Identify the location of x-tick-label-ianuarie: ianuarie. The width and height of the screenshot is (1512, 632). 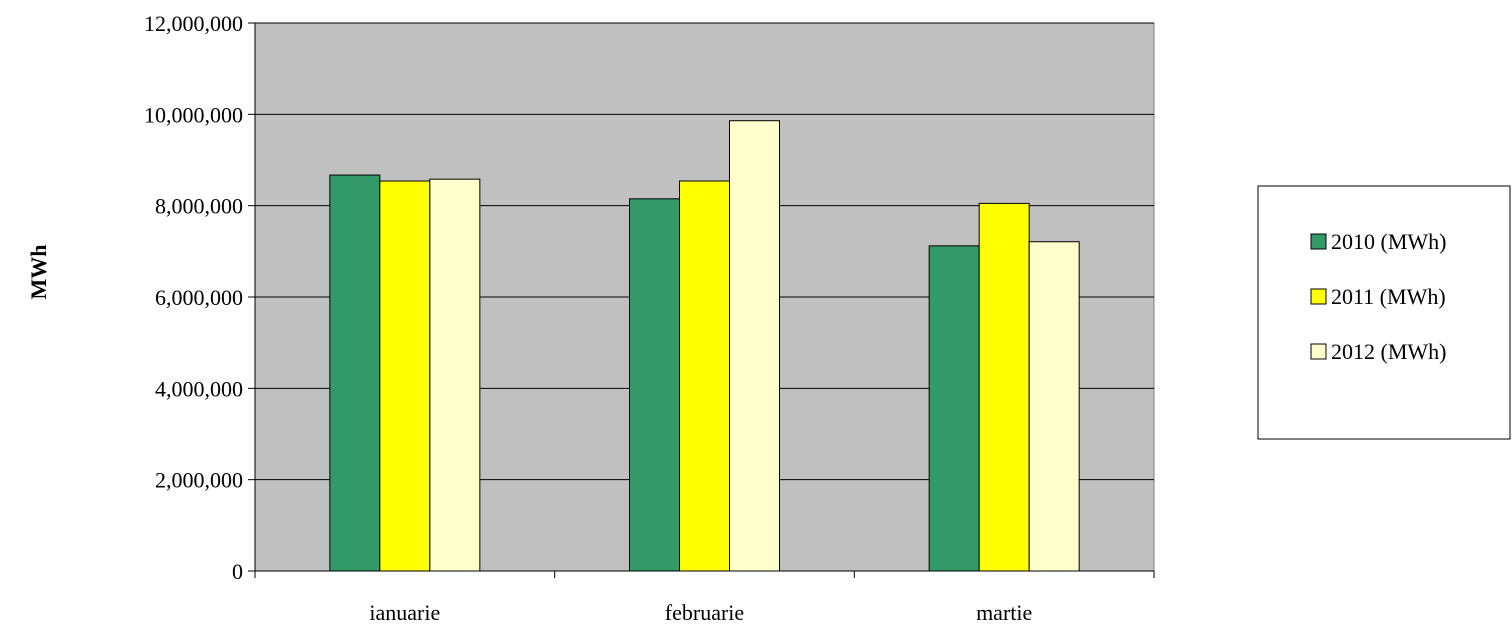
(404, 612).